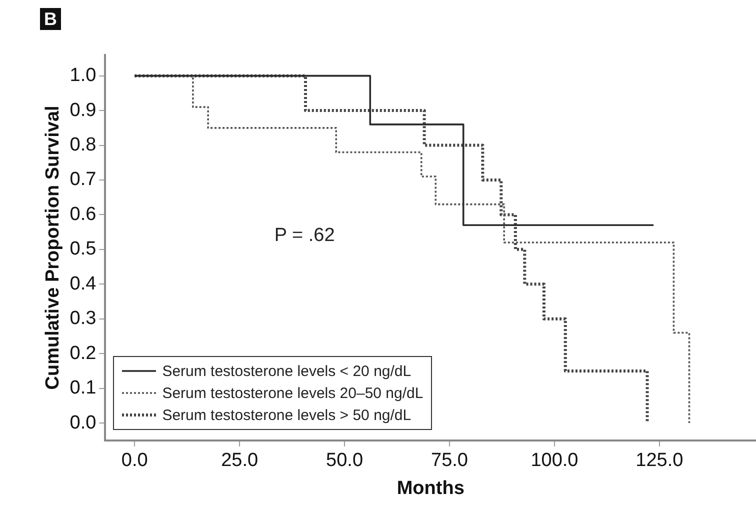  What do you see at coordinates (304, 235) in the screenshot?
I see `annotation: P = .62` at bounding box center [304, 235].